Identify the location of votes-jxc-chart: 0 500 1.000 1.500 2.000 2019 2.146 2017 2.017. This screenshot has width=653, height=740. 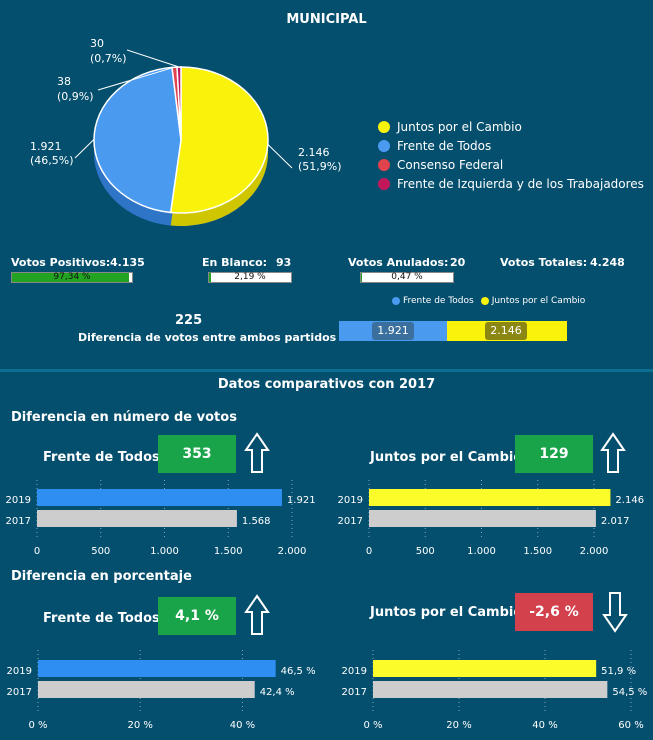
(491, 518).